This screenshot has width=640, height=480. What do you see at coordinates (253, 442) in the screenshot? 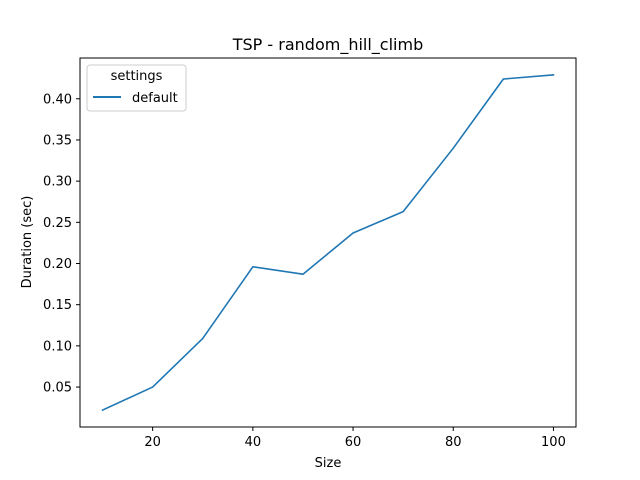
I see `x-tick-label-1: 40` at bounding box center [253, 442].